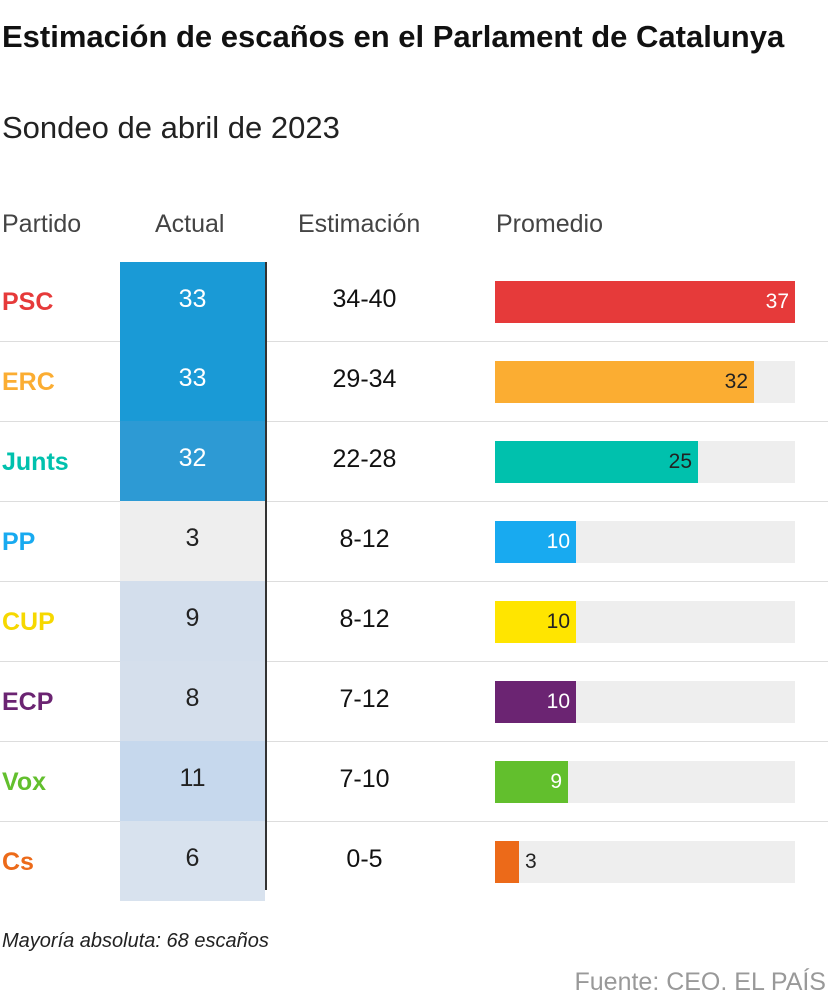 Image resolution: width=828 pixels, height=1008 pixels. I want to click on average-bar-track: 9, so click(645, 782).